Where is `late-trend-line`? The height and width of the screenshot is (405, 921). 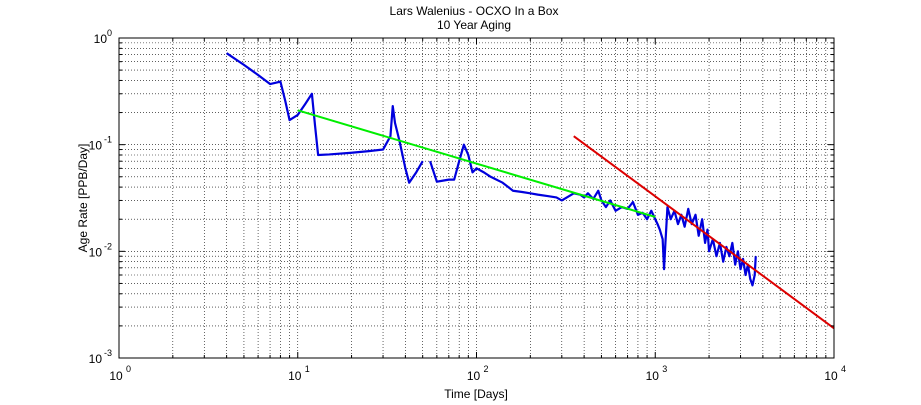 late-trend-line is located at coordinates (704, 232).